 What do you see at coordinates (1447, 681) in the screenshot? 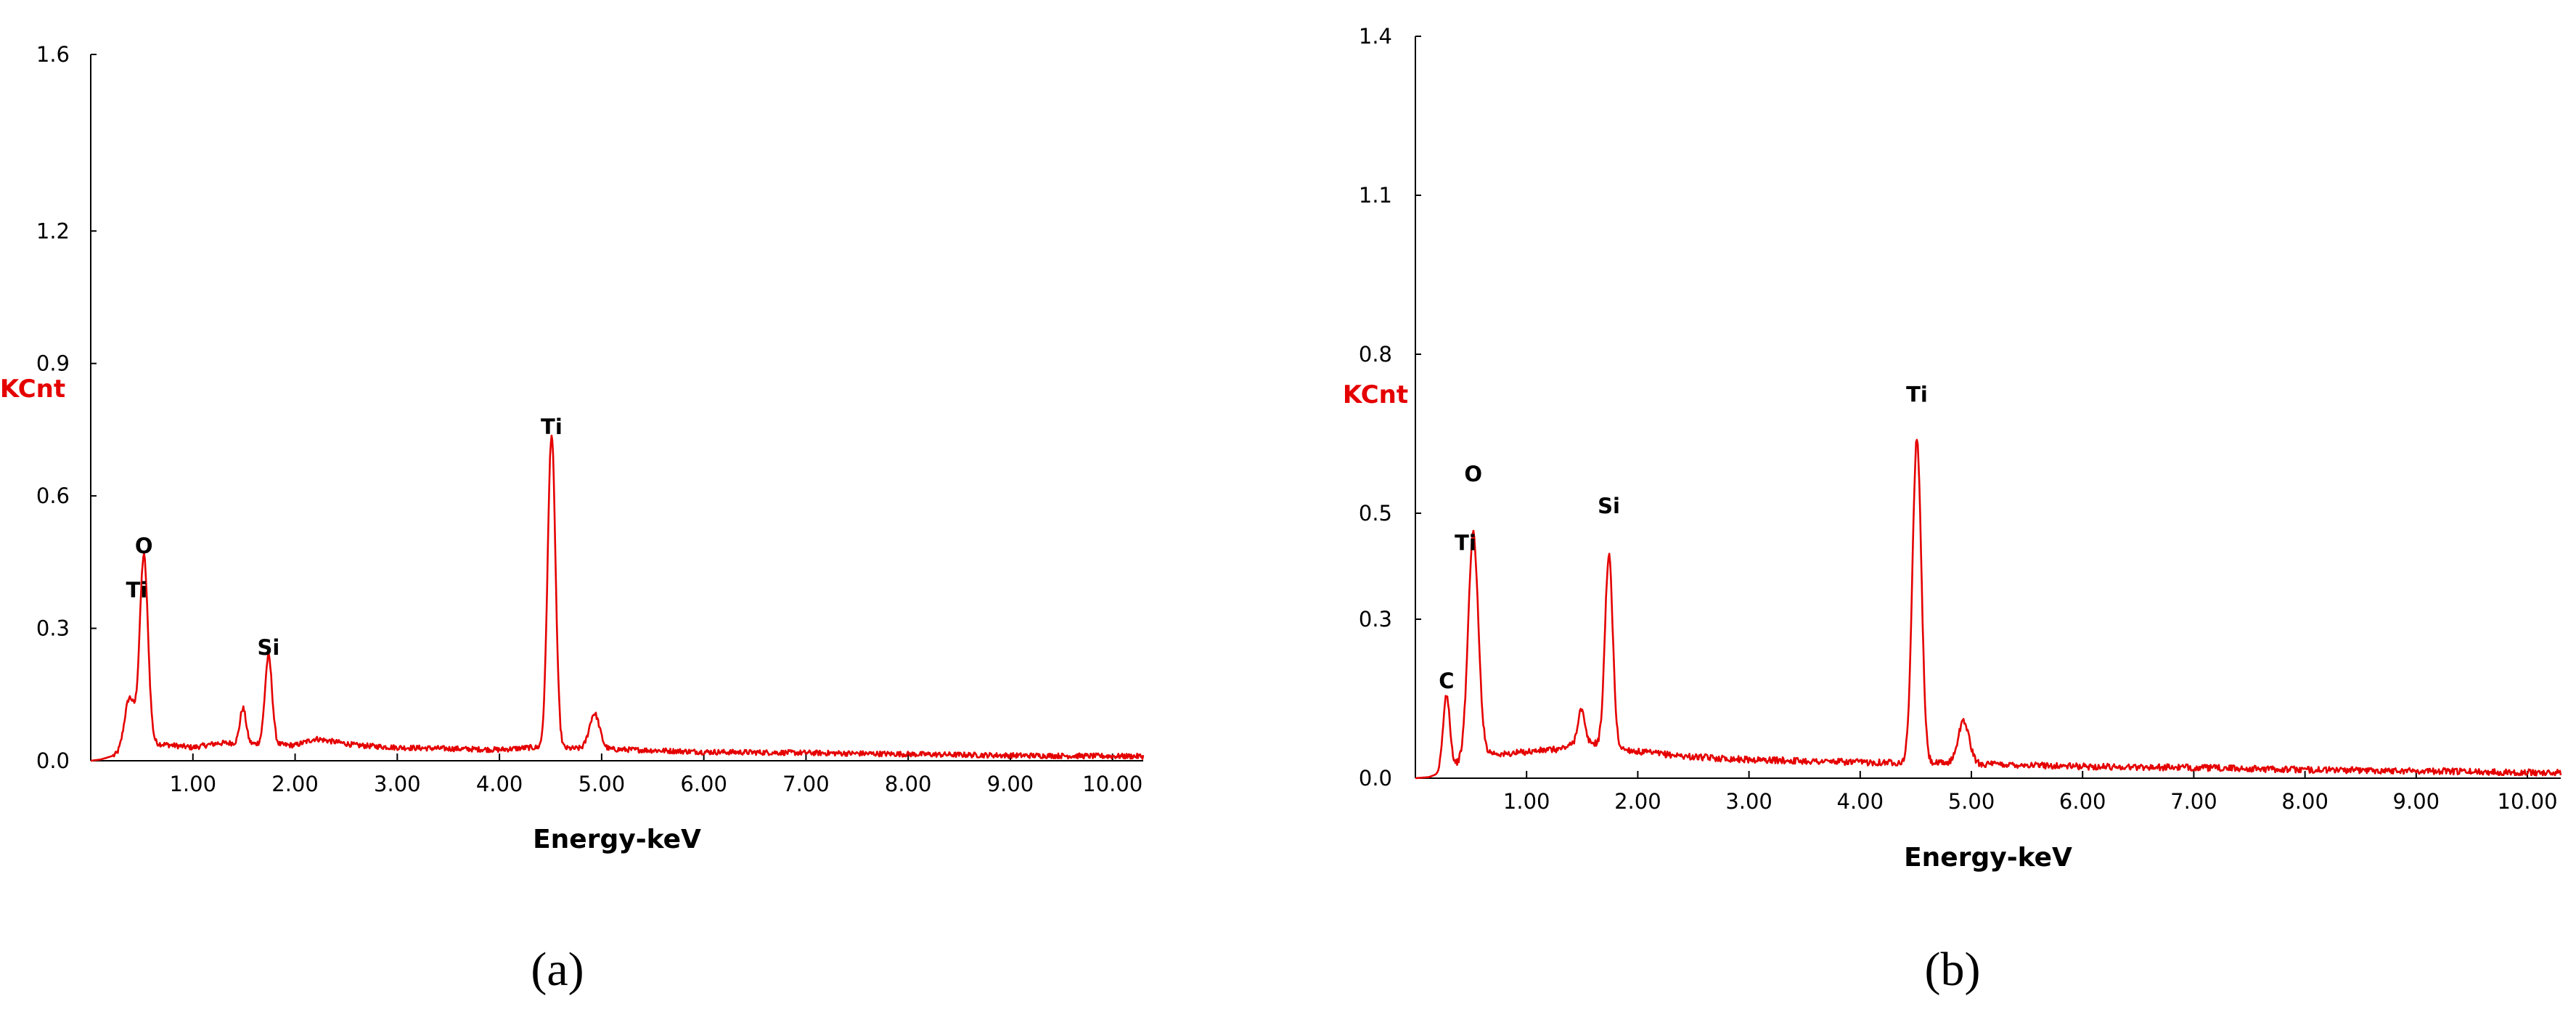
I see `peak-label: C` at bounding box center [1447, 681].